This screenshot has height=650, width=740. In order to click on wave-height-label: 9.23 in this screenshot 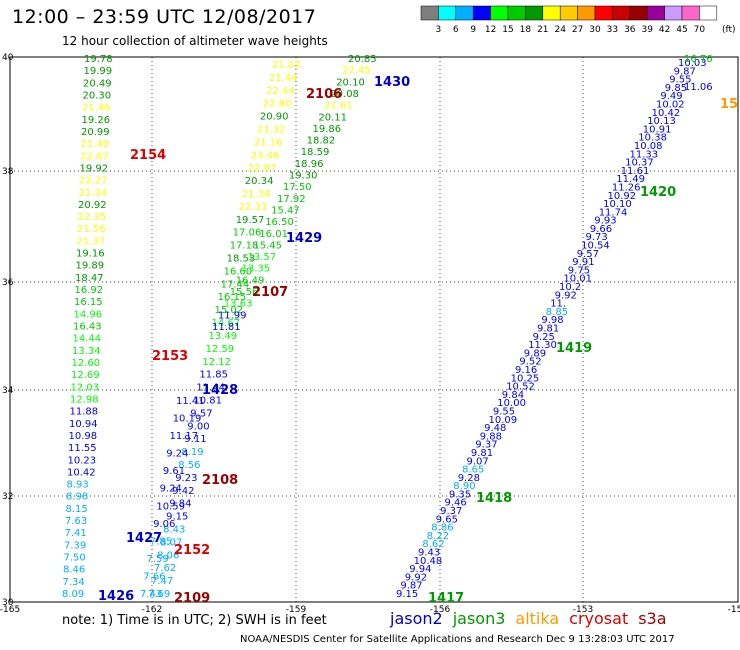, I will do `click(186, 478)`.